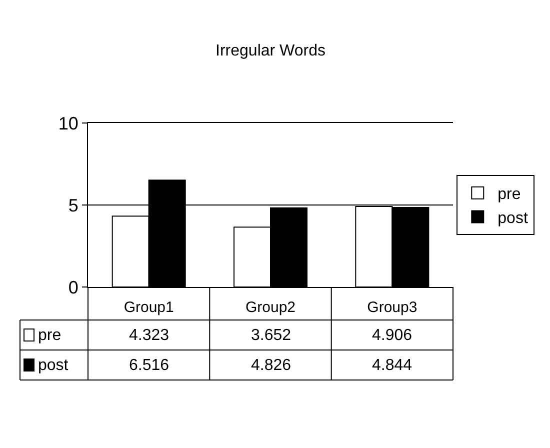 The width and height of the screenshot is (550, 448). I want to click on data-label: 4.323, so click(149, 335).